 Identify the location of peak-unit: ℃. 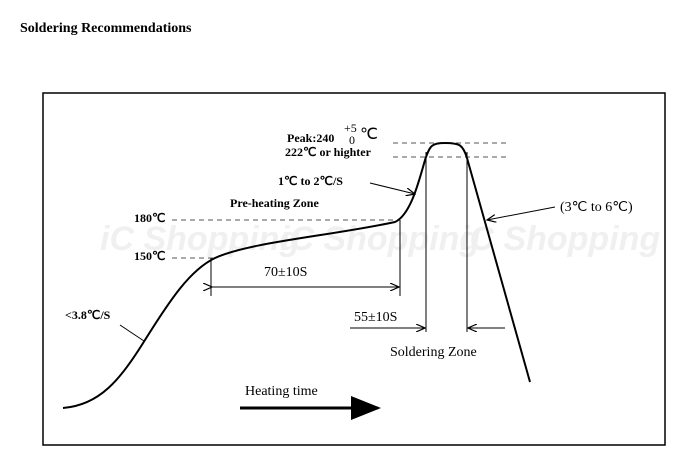
(369, 134).